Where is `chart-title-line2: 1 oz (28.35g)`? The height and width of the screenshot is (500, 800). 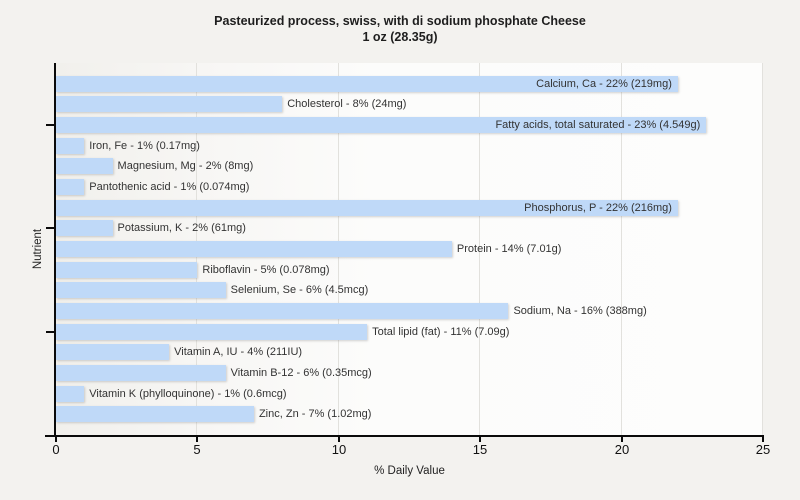
chart-title-line2: 1 oz (28.35g) is located at coordinates (400, 37).